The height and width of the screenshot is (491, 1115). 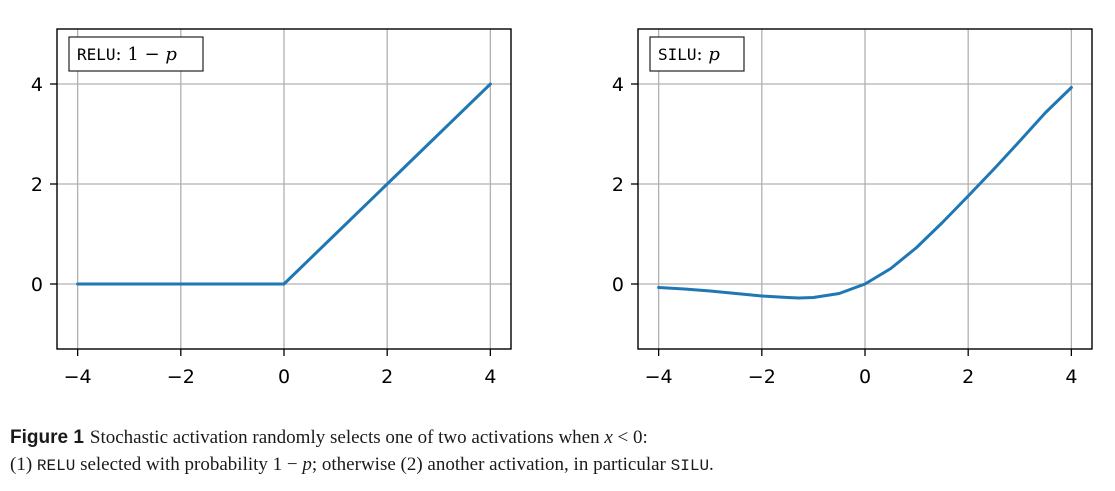 I want to click on caption-relu: RELU, so click(x=56, y=466).